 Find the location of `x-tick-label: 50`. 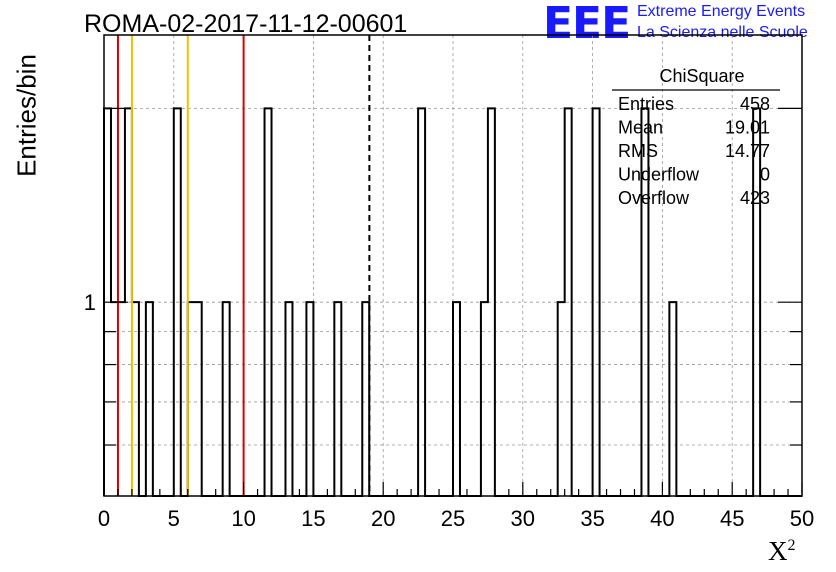

x-tick-label: 50 is located at coordinates (802, 518).